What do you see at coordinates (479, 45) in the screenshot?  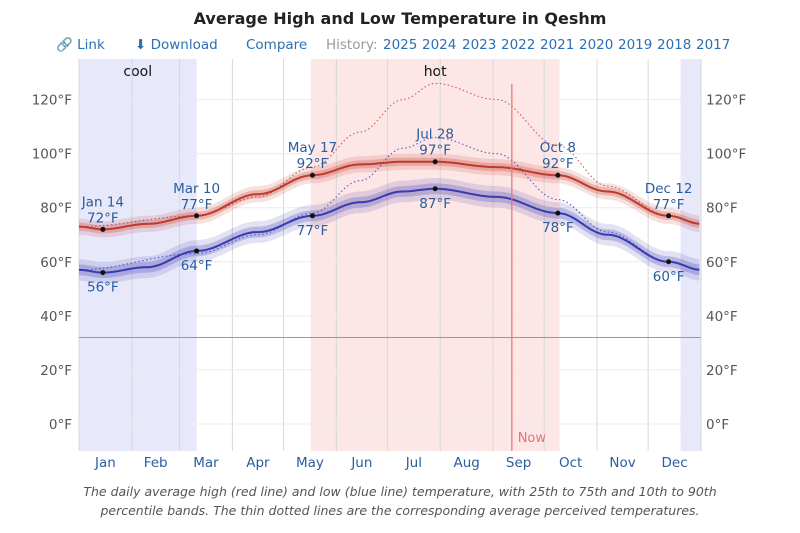 I see `history-year-2023: 2023` at bounding box center [479, 45].